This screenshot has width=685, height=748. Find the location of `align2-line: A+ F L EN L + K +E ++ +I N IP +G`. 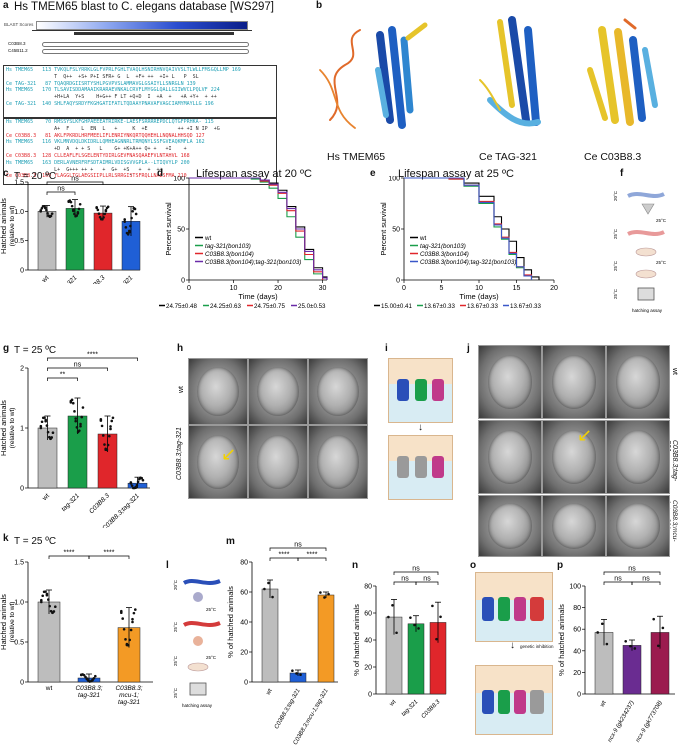

align2-line: A+ F L EN L + K +E ++ +I N IP +G is located at coordinates (113, 128).